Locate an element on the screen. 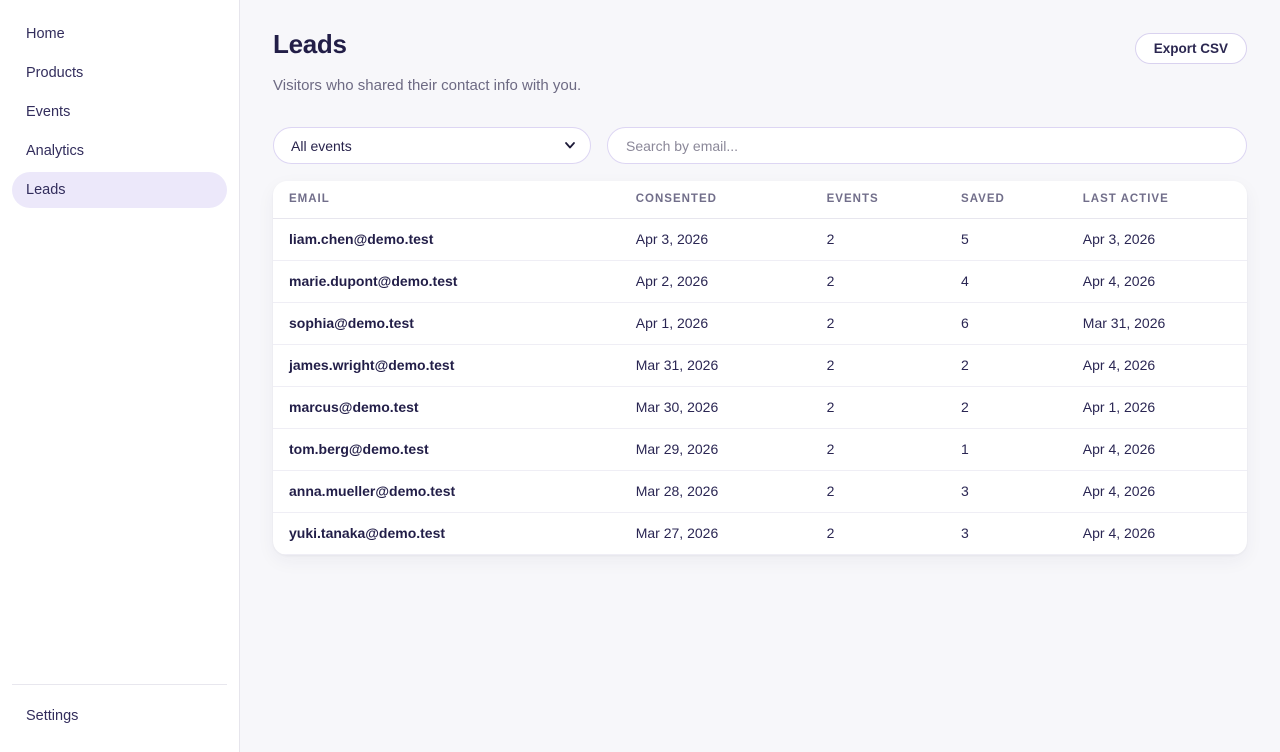  page-title: Leads is located at coordinates (310, 44).